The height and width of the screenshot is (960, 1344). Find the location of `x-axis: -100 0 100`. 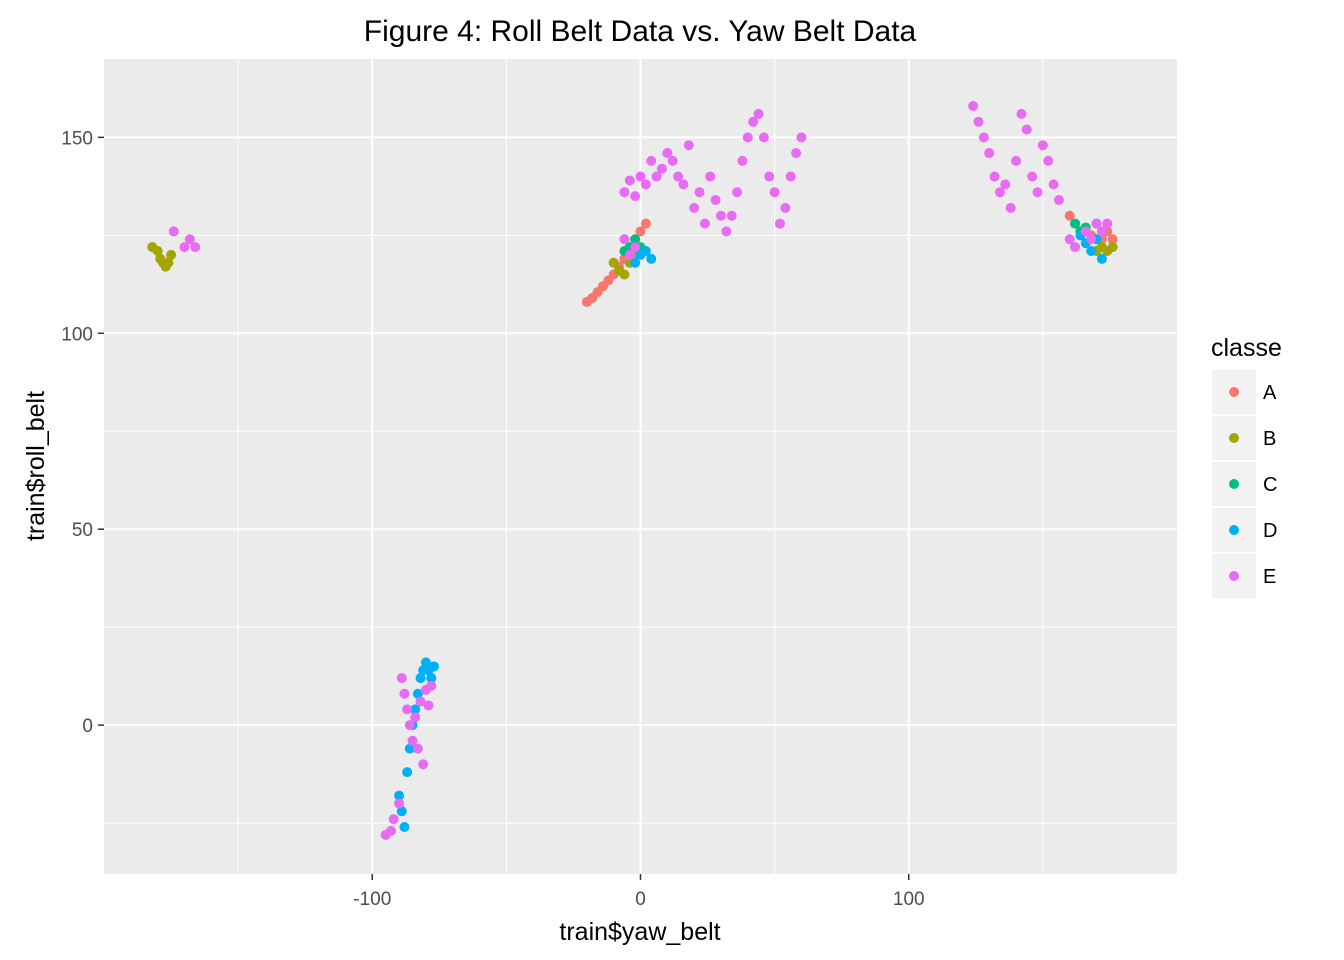

x-axis: -100 0 100 is located at coordinates (639, 892).